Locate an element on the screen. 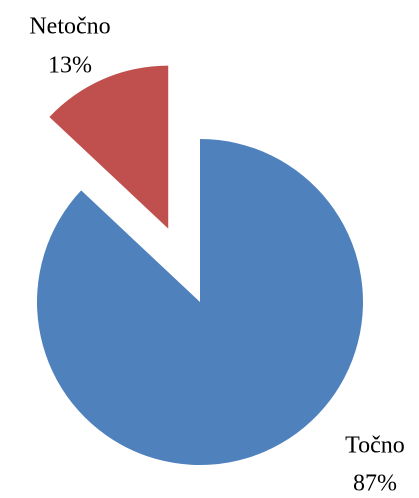 The width and height of the screenshot is (419, 498). slice-value-label: 87% is located at coordinates (375, 484).